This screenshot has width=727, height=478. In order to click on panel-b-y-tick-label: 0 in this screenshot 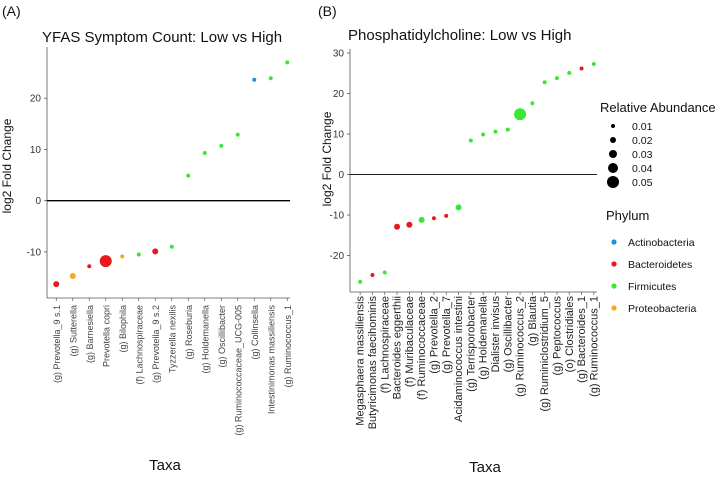, I will do `click(341, 175)`.